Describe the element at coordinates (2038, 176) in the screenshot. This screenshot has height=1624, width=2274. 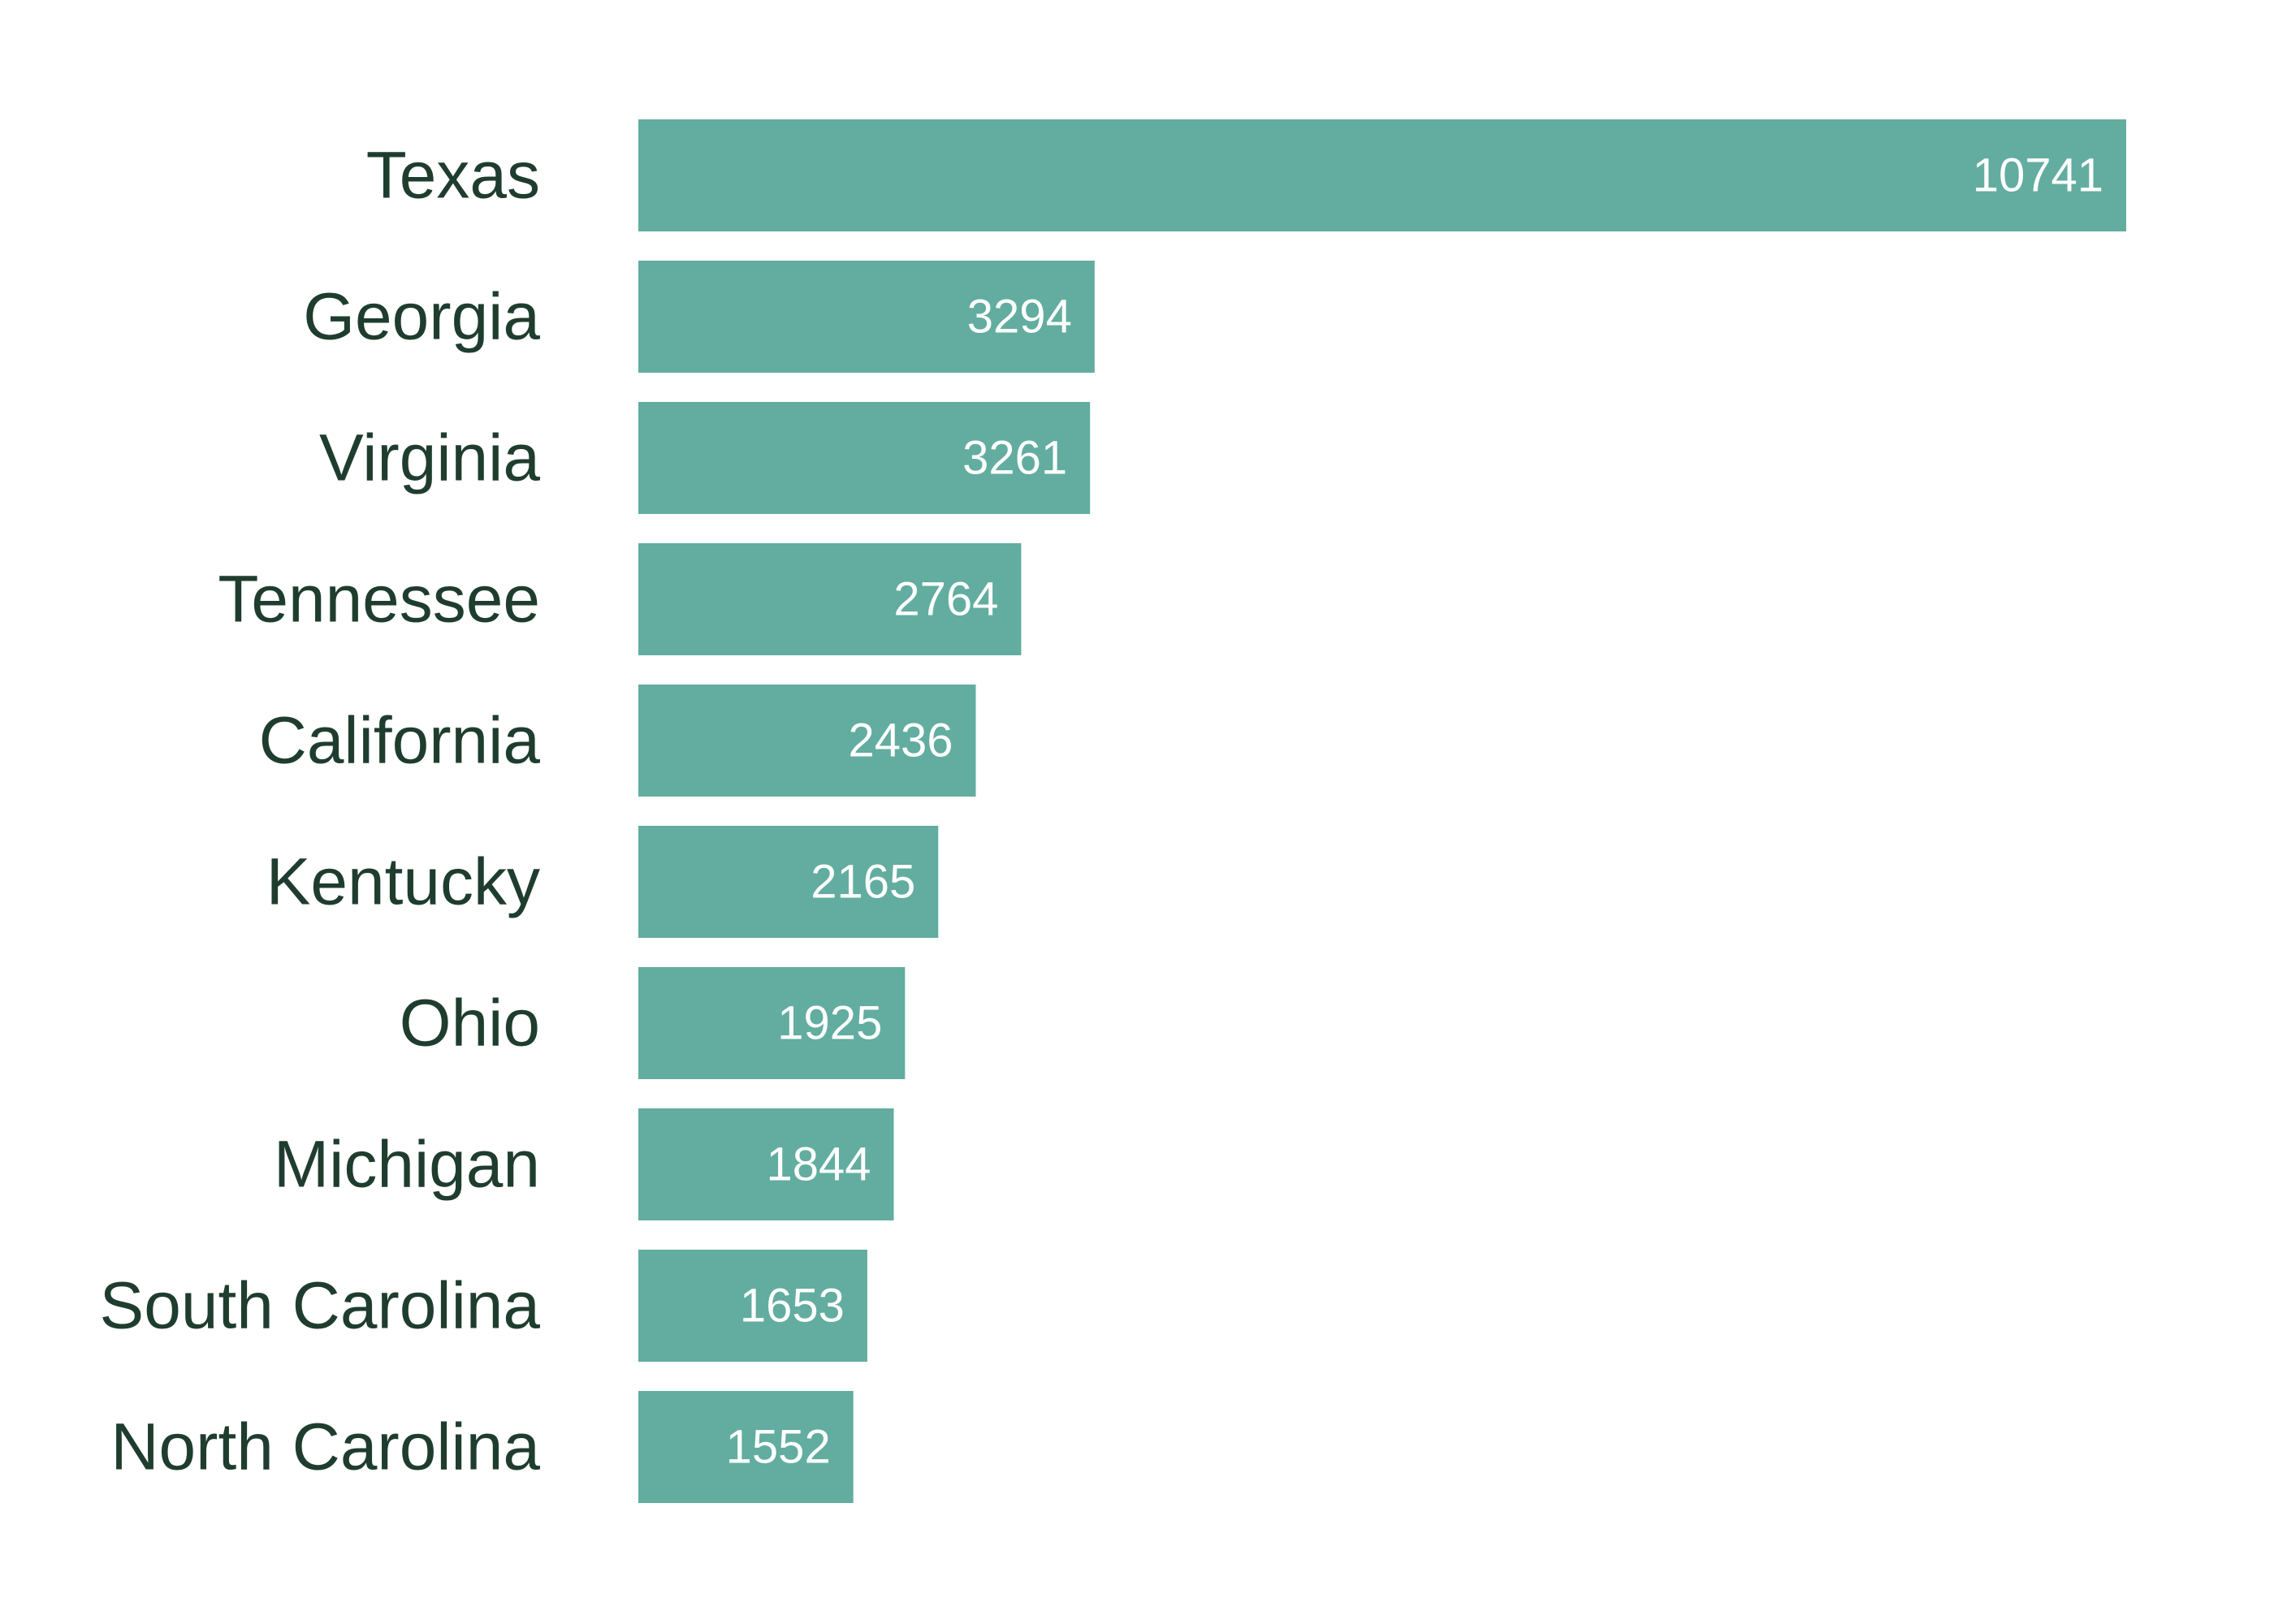
I see `value-label: 10741` at that location.